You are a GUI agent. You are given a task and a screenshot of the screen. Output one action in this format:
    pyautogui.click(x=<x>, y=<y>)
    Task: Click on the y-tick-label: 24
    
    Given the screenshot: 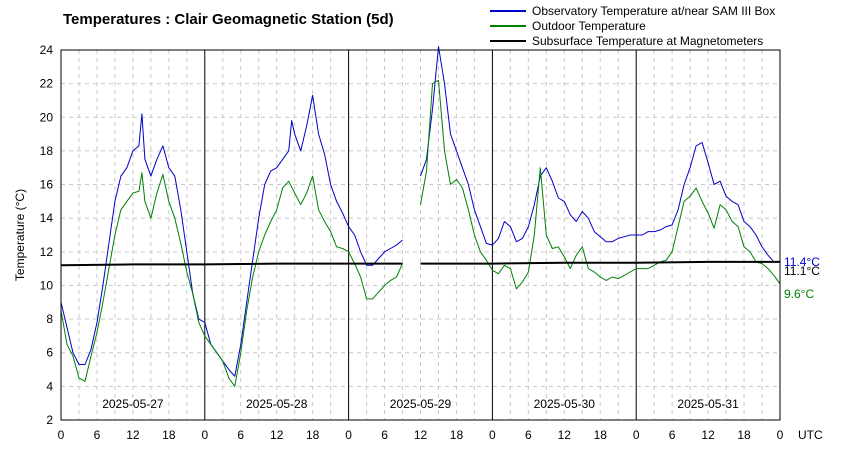 What is the action you would take?
    pyautogui.click(x=47, y=50)
    